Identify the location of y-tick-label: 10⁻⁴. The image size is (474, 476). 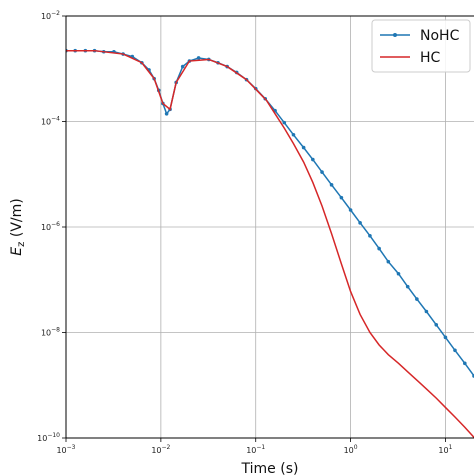
(50, 121).